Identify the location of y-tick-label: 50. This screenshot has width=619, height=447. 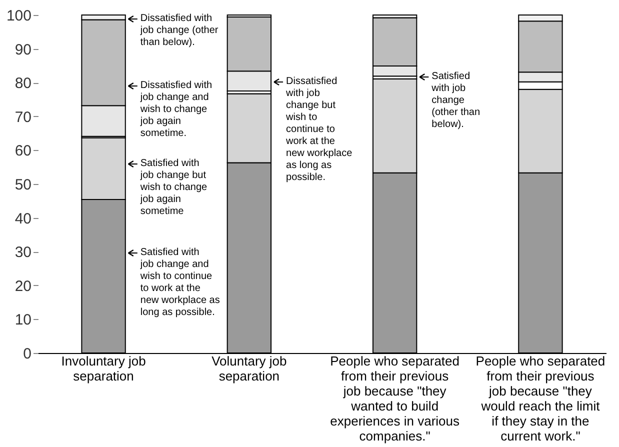
(23, 185).